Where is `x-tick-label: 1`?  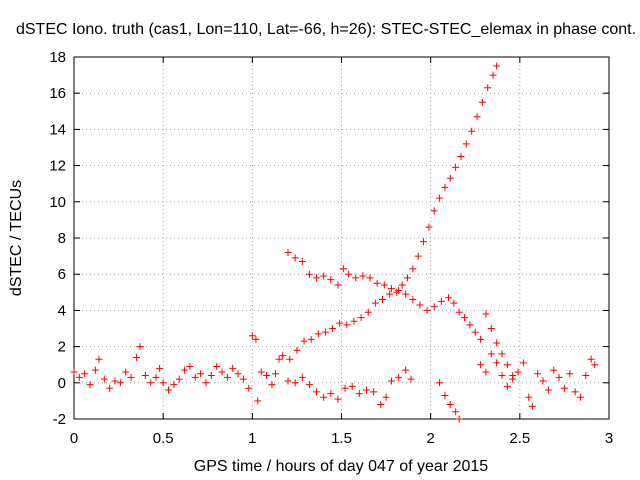 x-tick-label: 1 is located at coordinates (252, 438).